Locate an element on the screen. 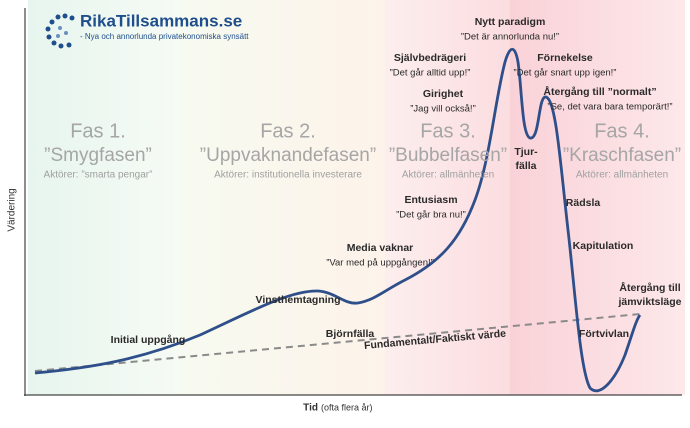  annotation-title: Björnfälla is located at coordinates (350, 334).